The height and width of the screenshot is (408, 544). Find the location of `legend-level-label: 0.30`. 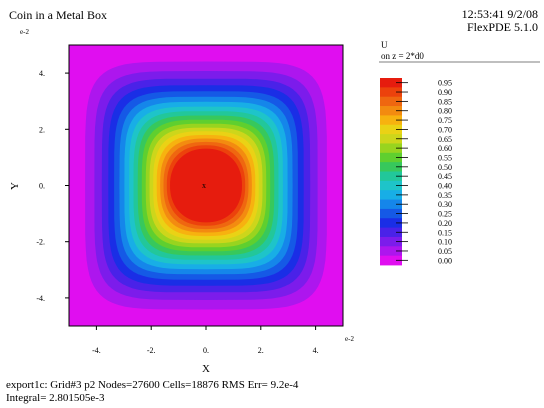

legend-level-label: 0.30 is located at coordinates (445, 204).